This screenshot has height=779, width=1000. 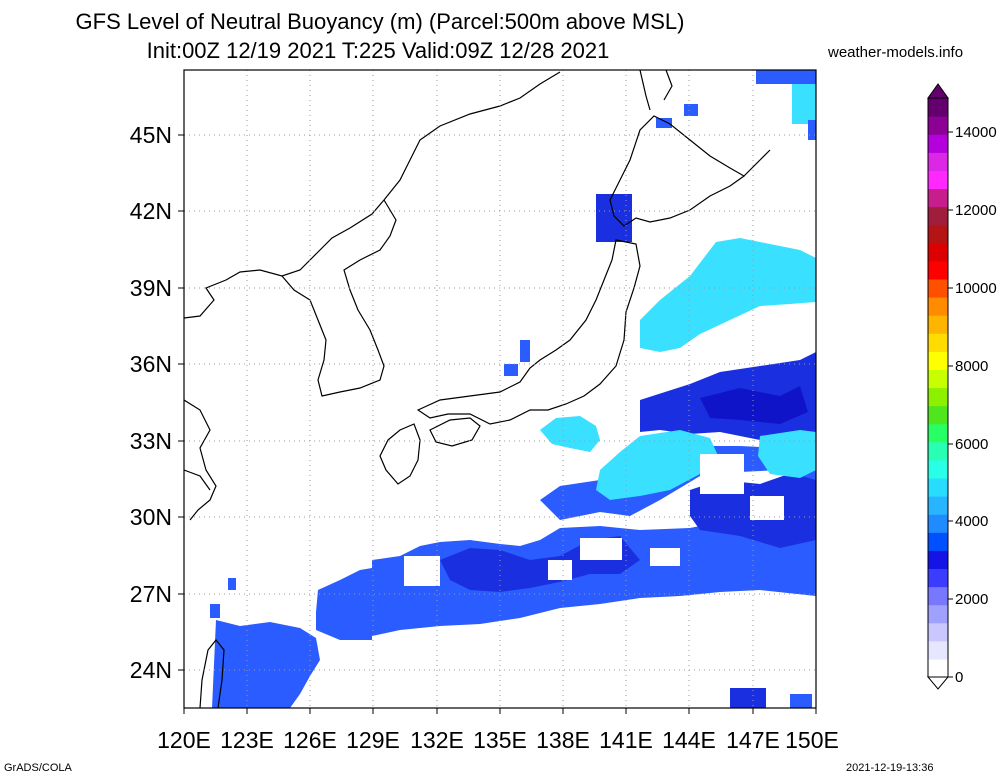 What do you see at coordinates (151, 135) in the screenshot?
I see `lat-label: 45N` at bounding box center [151, 135].